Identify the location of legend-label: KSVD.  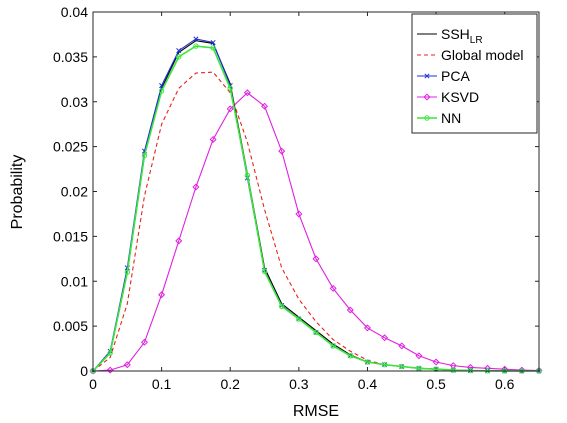
(460, 97).